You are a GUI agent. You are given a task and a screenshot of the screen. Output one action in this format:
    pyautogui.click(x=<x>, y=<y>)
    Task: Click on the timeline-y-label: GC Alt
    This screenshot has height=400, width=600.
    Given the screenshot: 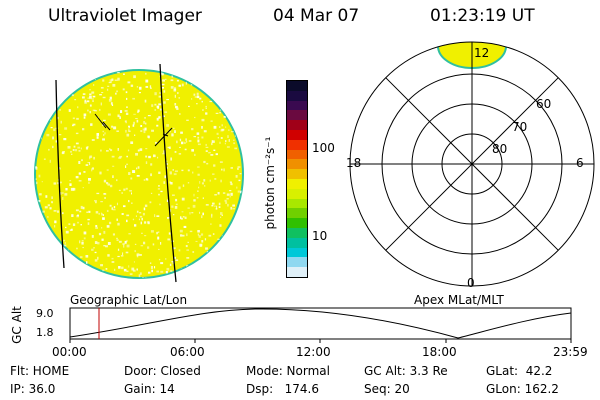 What is the action you would take?
    pyautogui.click(x=17, y=325)
    